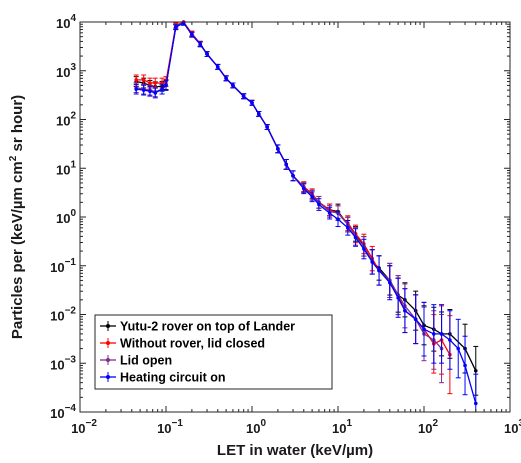  I want to click on y-tick-label: 10³, so click(66, 71).